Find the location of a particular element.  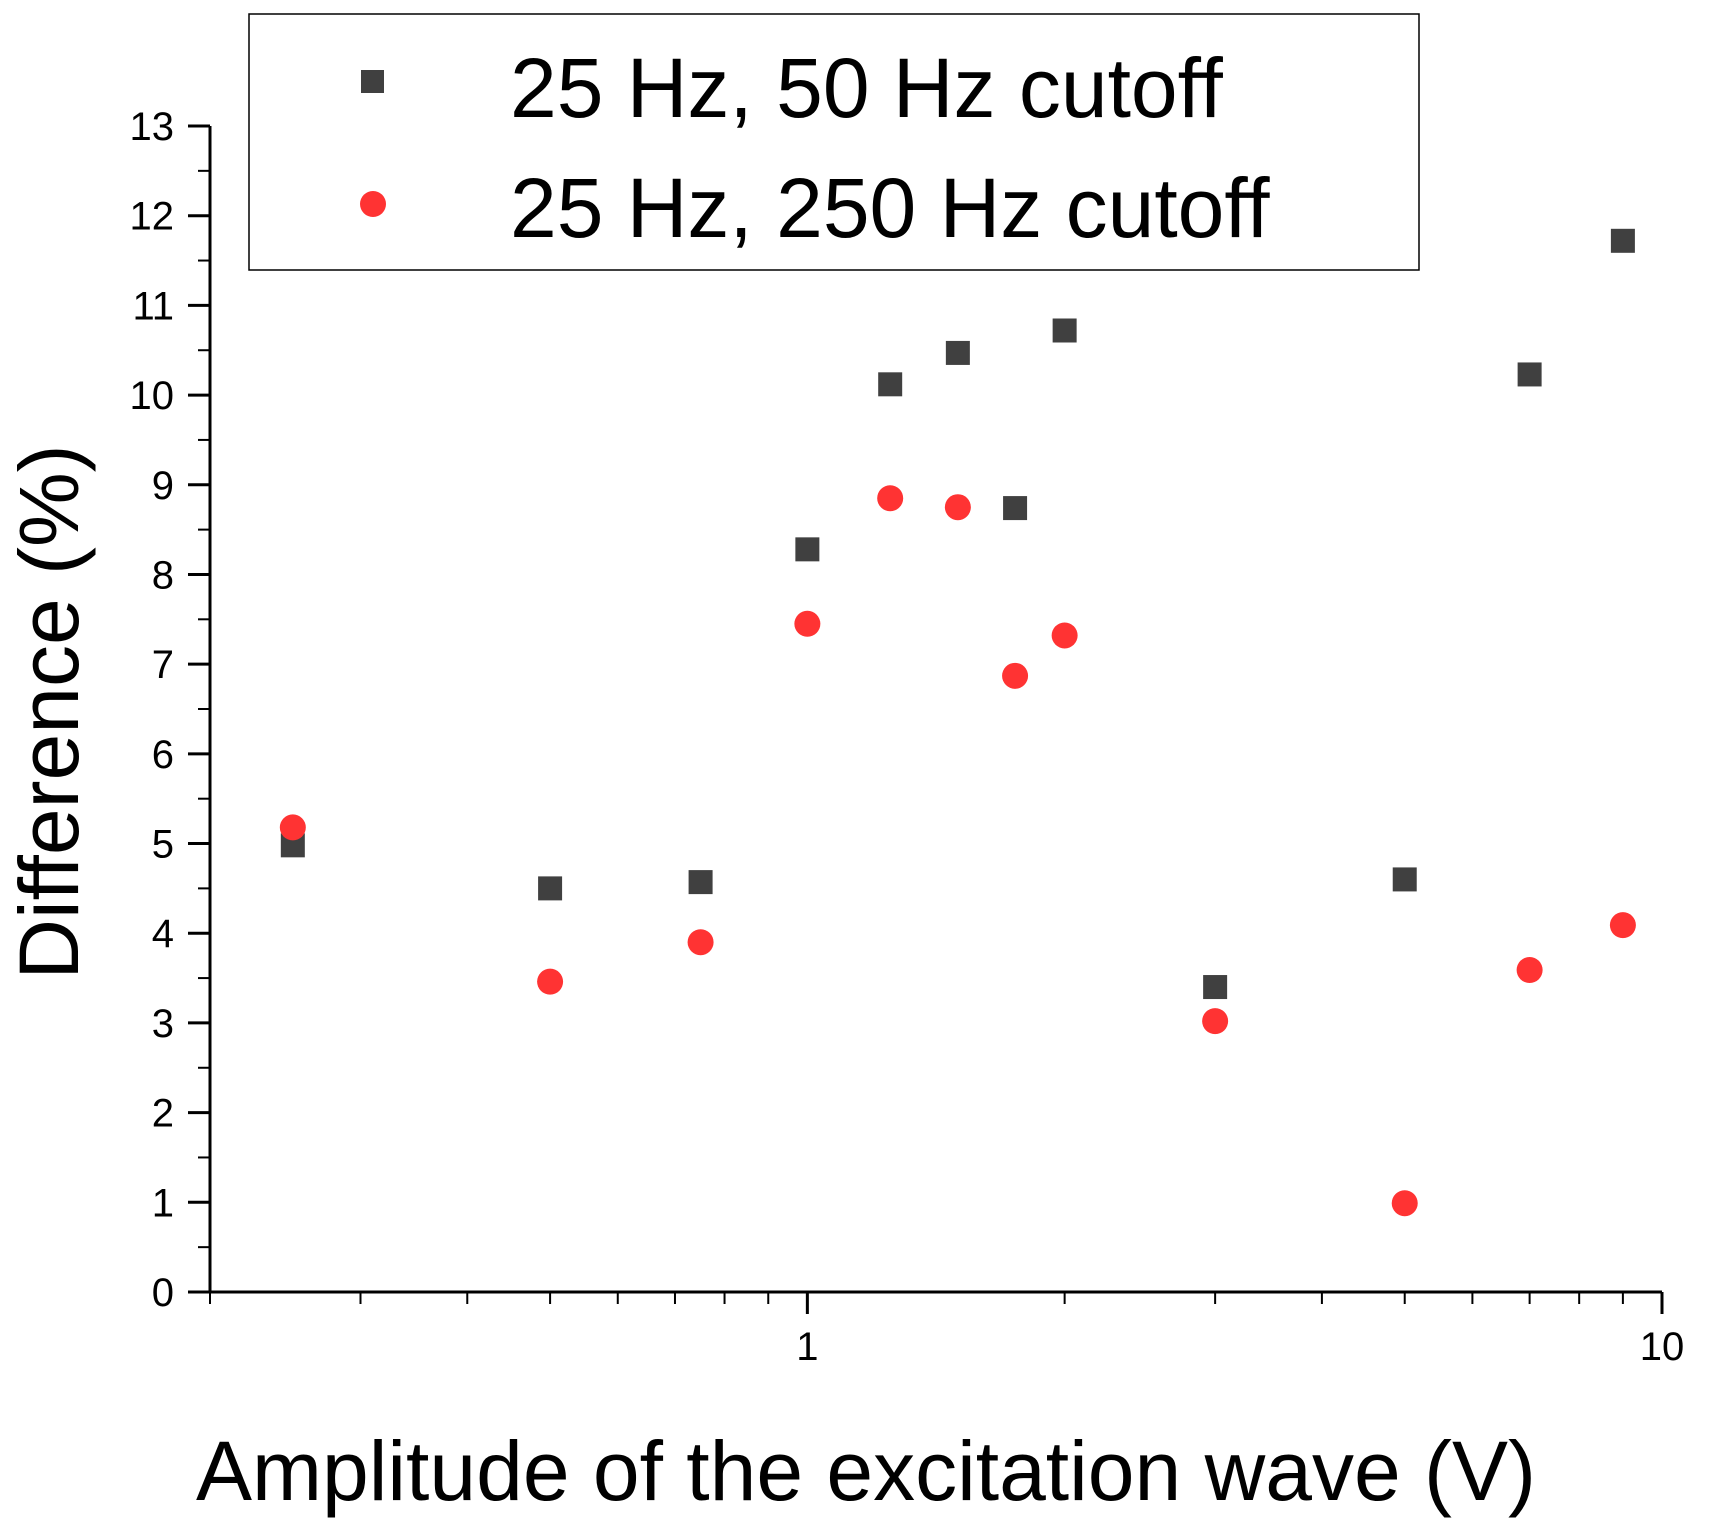

y-tick-label: 5 is located at coordinates (163, 845).